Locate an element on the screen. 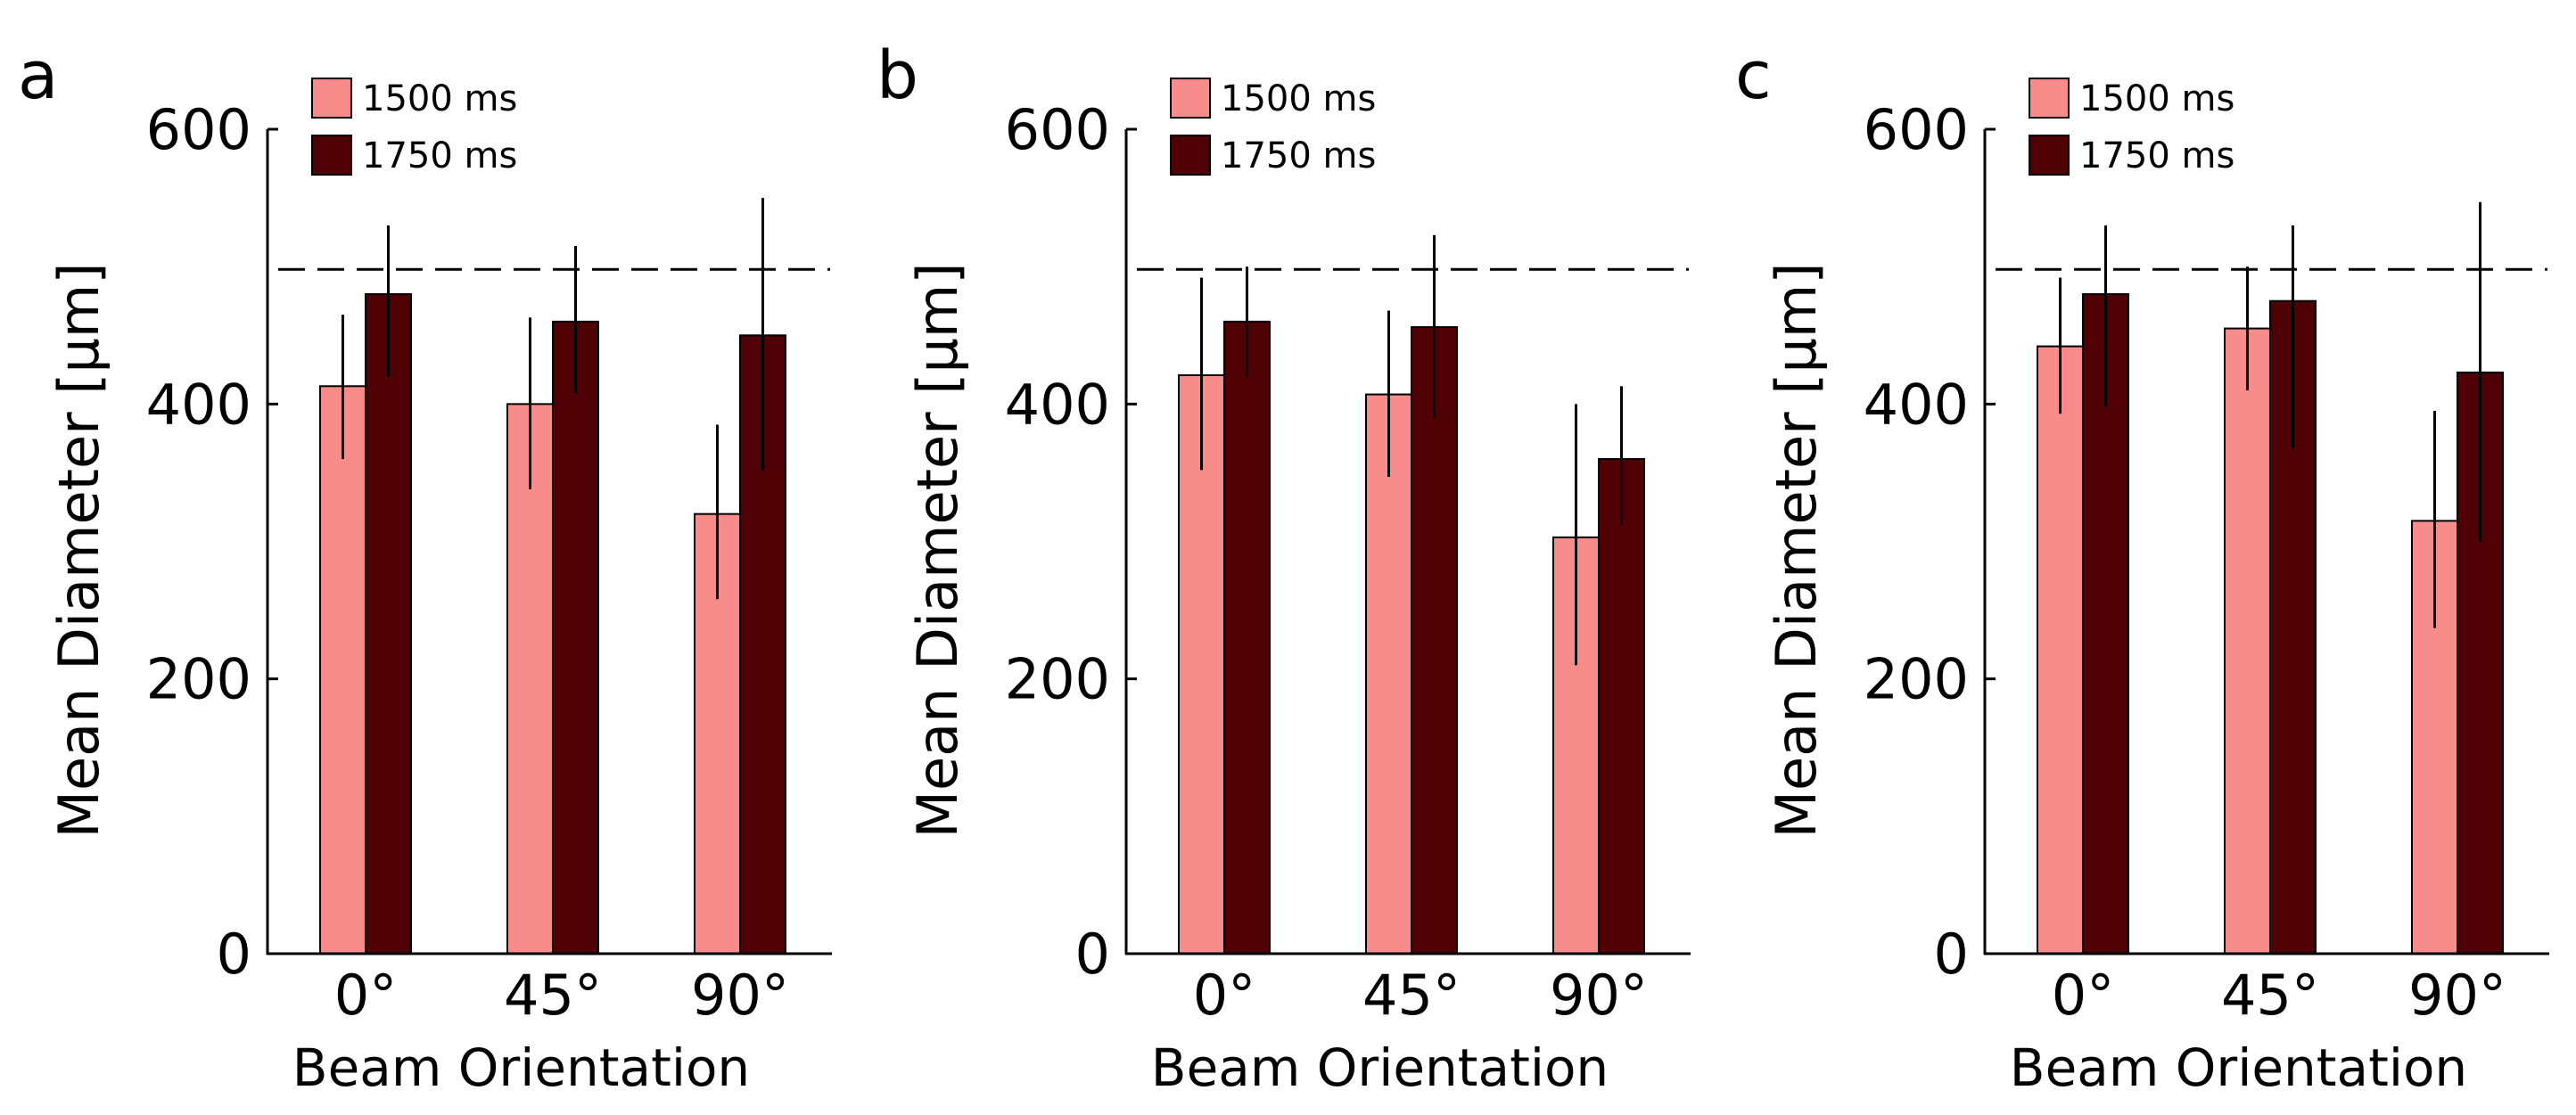 Image resolution: width=2576 pixels, height=1115 pixels. panel-letter: b is located at coordinates (897, 75).